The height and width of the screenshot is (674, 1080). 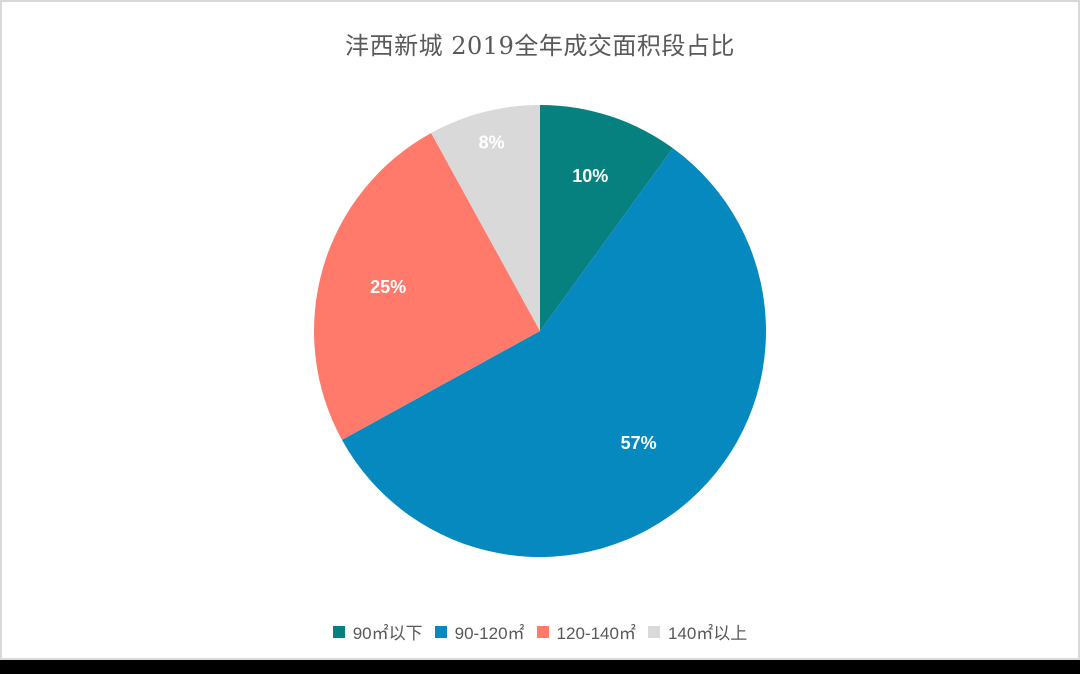 I want to click on pie-slice-labels: 10% 57% 25% 8%, so click(x=513, y=293).